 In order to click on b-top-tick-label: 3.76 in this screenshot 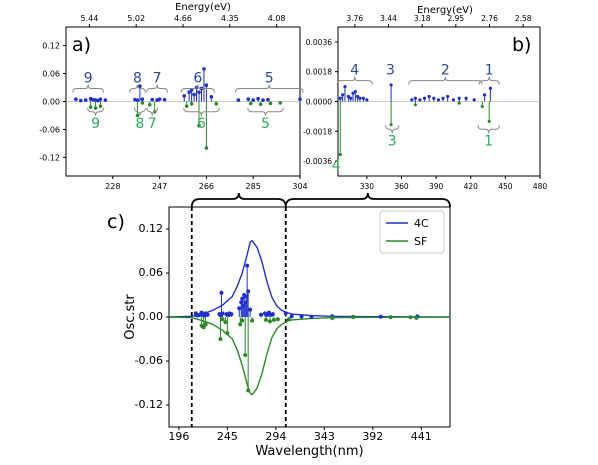, I will do `click(354, 18)`.